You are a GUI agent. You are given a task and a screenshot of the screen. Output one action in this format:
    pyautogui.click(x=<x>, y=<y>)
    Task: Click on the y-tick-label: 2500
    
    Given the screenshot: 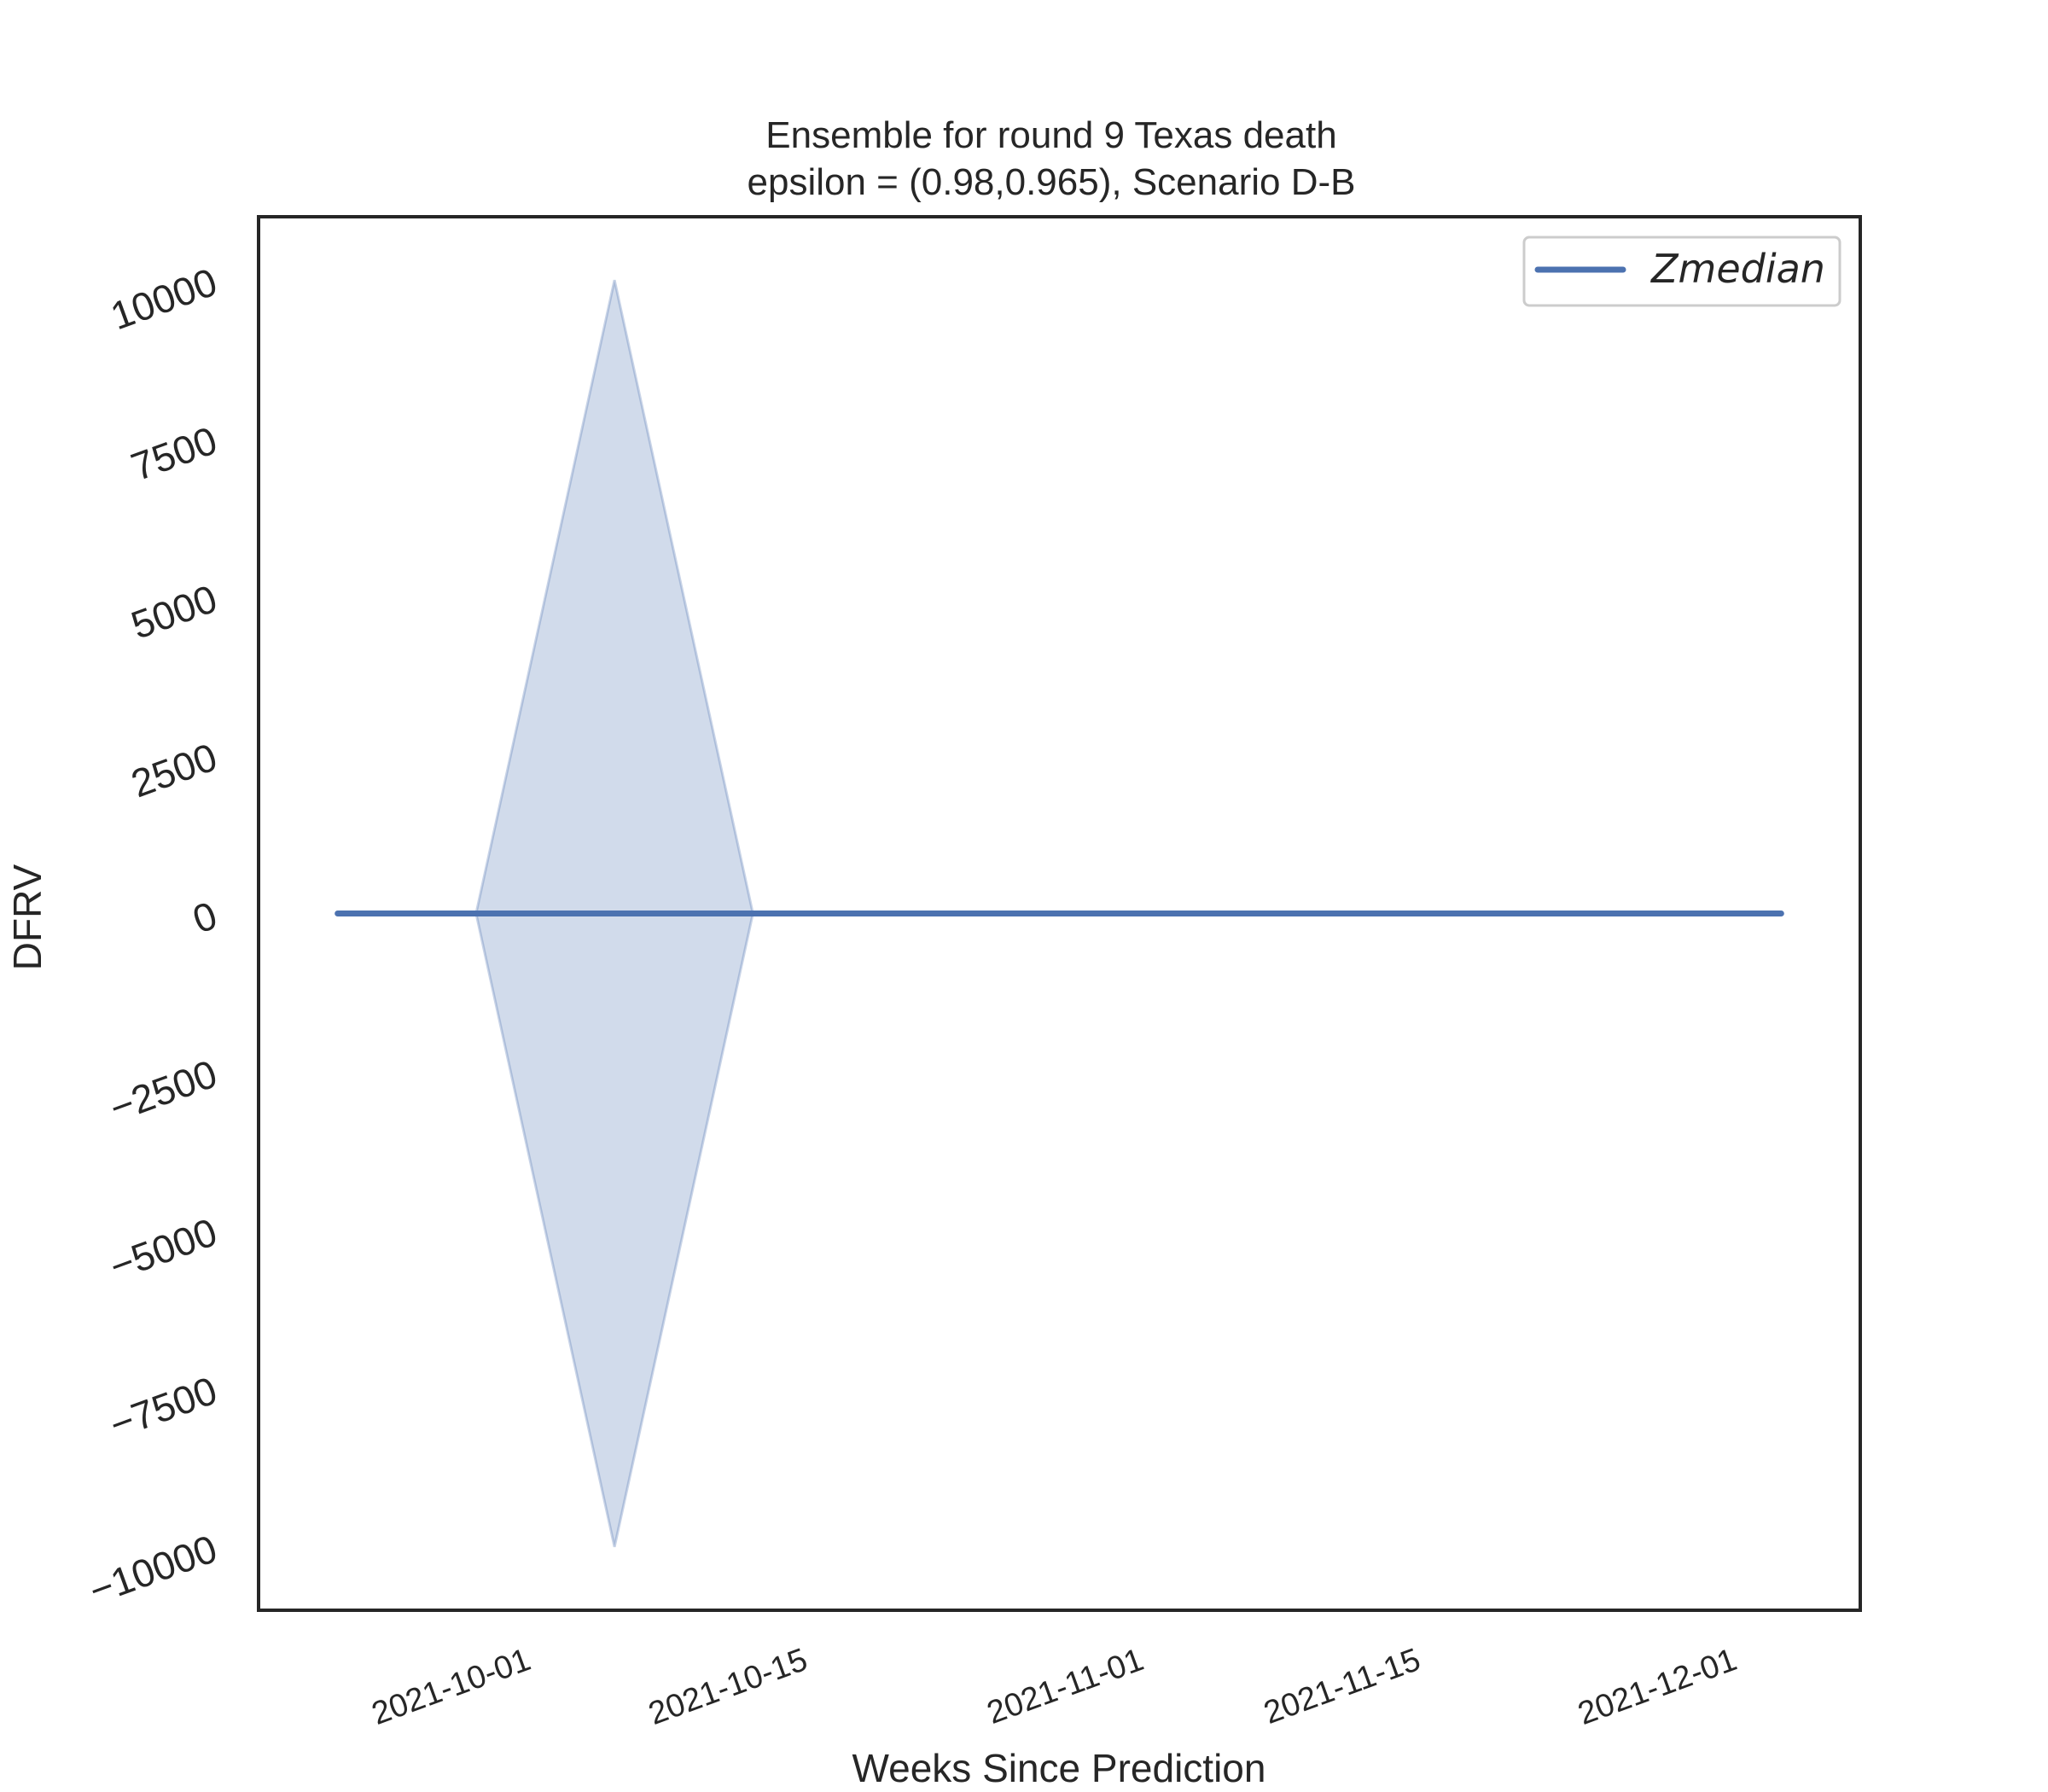 What is the action you would take?
    pyautogui.click(x=174, y=770)
    